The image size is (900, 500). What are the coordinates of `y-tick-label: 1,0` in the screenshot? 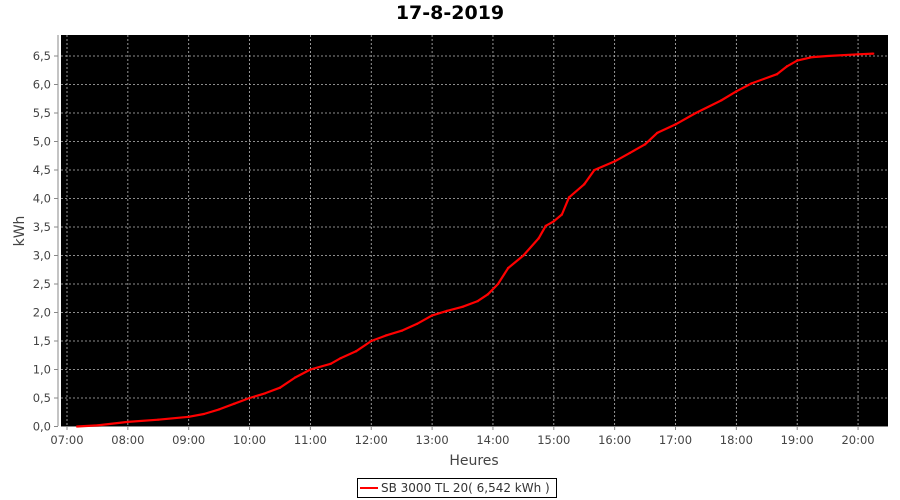 It's located at (42, 370).